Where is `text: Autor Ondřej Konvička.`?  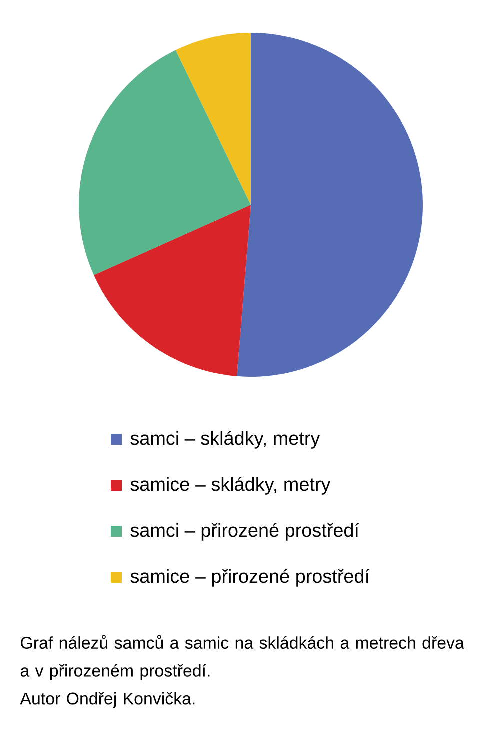
text: Autor Ondřej Konvička. is located at coordinates (107, 700).